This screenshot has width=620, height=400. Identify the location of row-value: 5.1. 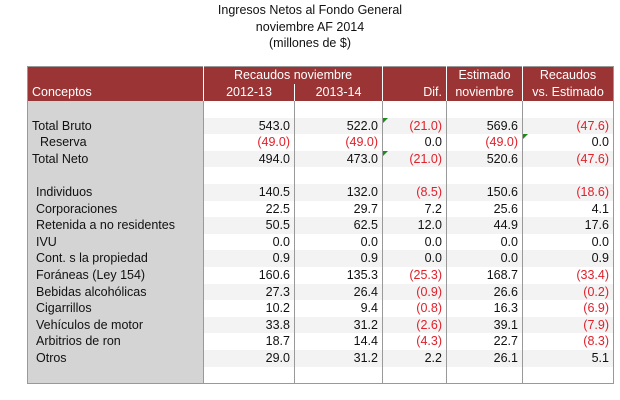
(568, 358).